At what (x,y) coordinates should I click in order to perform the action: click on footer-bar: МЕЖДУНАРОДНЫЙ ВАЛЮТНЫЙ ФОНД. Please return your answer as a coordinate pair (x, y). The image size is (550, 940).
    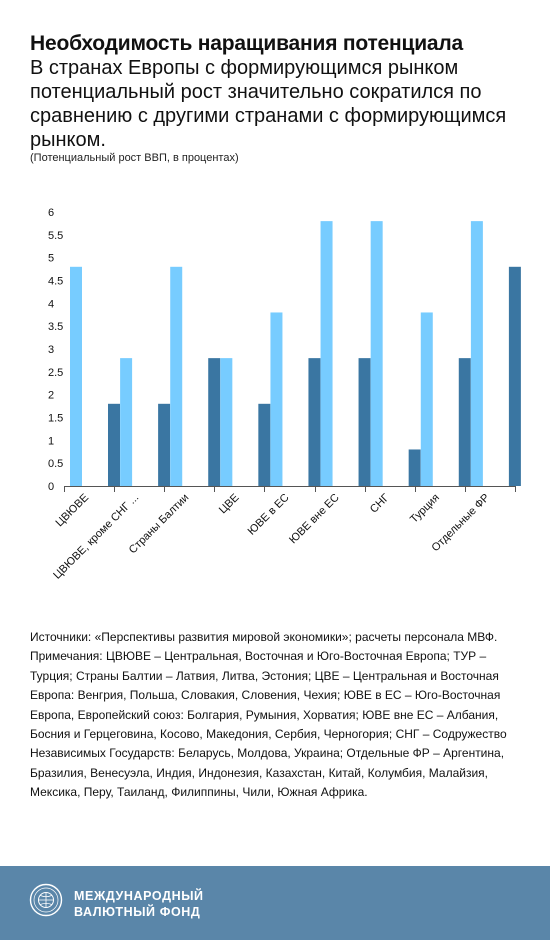
    Looking at the image, I should click on (275, 903).